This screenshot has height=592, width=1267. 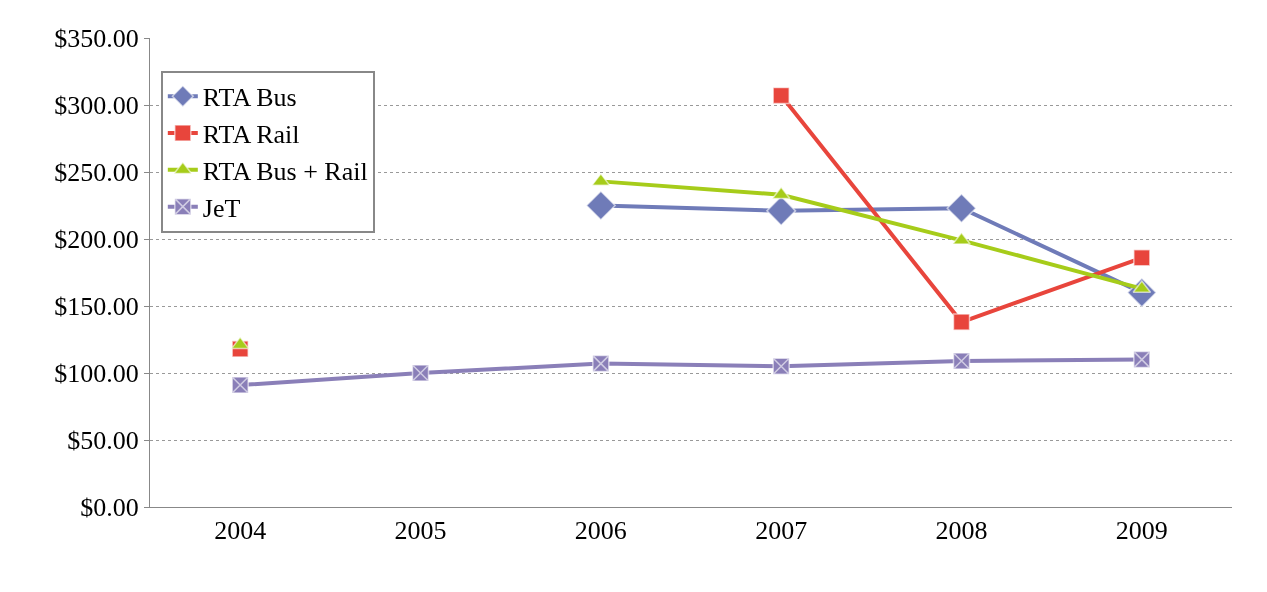 What do you see at coordinates (251, 135) in the screenshot?
I see `legend-label: RTA Rail` at bounding box center [251, 135].